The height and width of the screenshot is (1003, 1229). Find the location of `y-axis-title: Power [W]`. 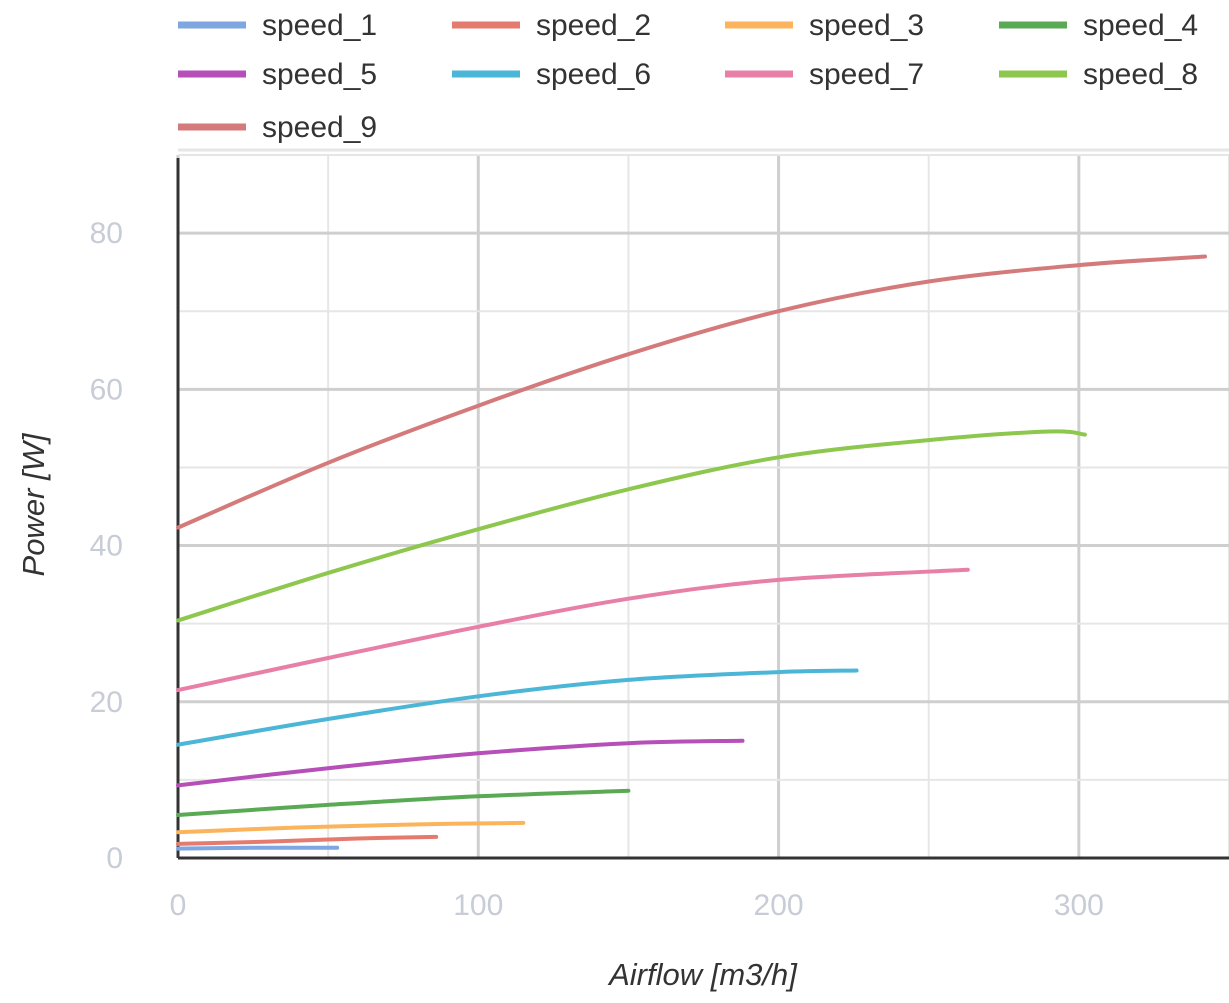

y-axis-title: Power [W] is located at coordinates (33, 504).